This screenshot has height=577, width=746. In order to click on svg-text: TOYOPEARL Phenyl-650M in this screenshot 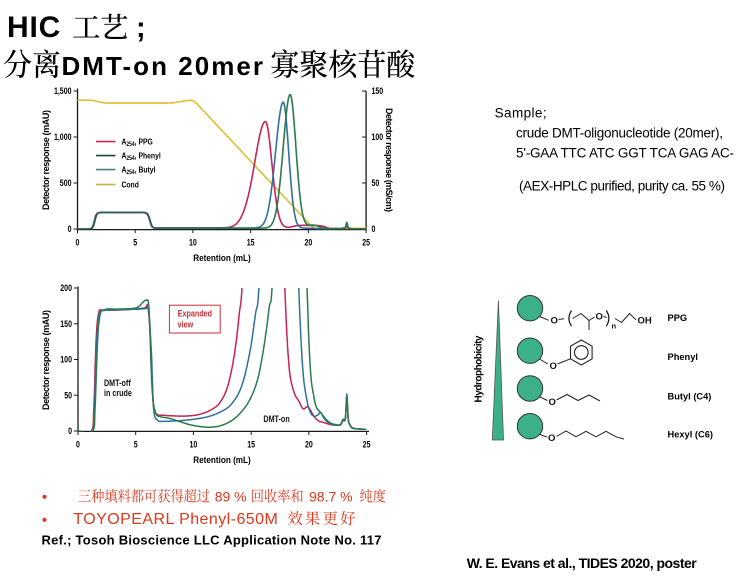, I will do `click(175, 519)`.